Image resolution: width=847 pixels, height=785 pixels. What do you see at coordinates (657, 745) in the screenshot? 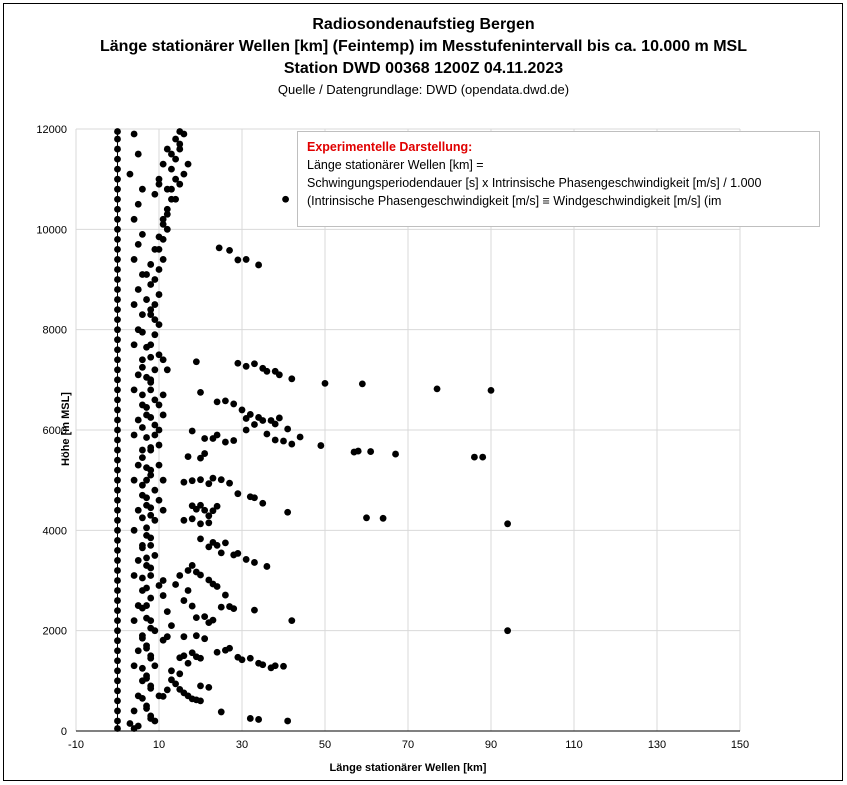
I see `x-tick-label: 130` at bounding box center [657, 745].